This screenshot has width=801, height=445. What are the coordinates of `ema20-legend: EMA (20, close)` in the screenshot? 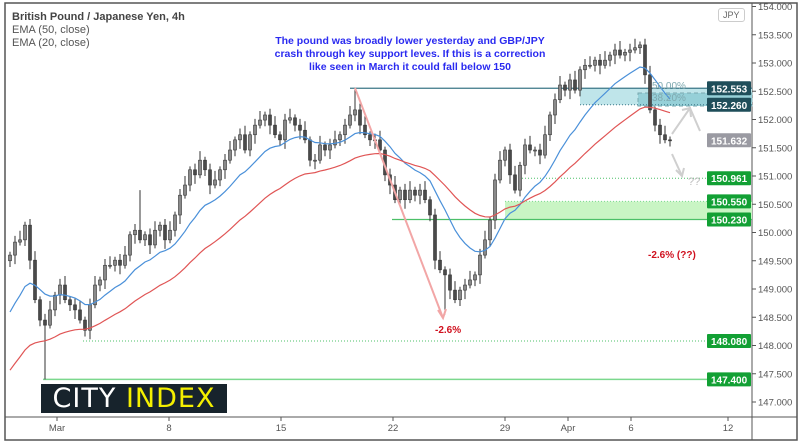 It's located at (51, 43).